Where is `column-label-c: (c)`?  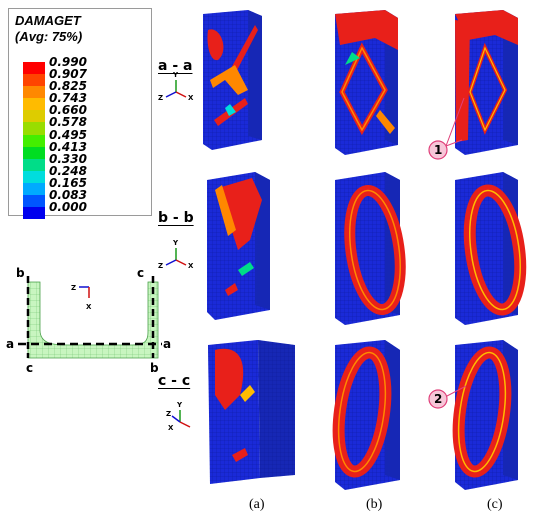 column-label-c: (c) is located at coordinates (495, 504).